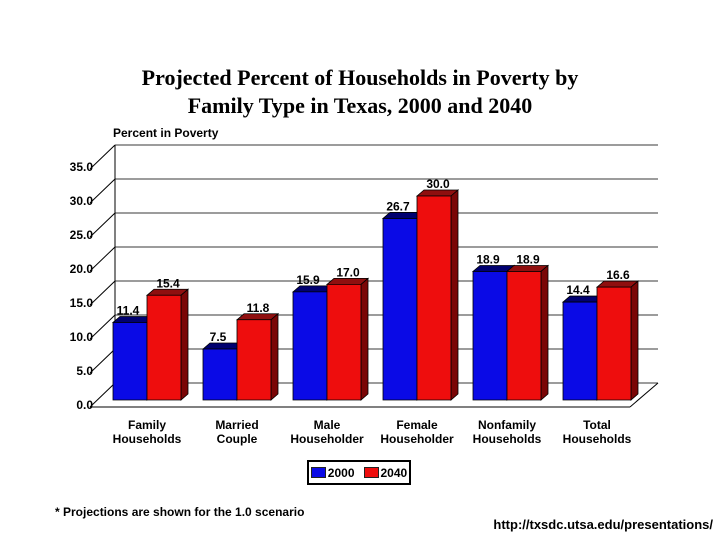 The width and height of the screenshot is (720, 540). I want to click on legend: 2000 2040, so click(359, 472).